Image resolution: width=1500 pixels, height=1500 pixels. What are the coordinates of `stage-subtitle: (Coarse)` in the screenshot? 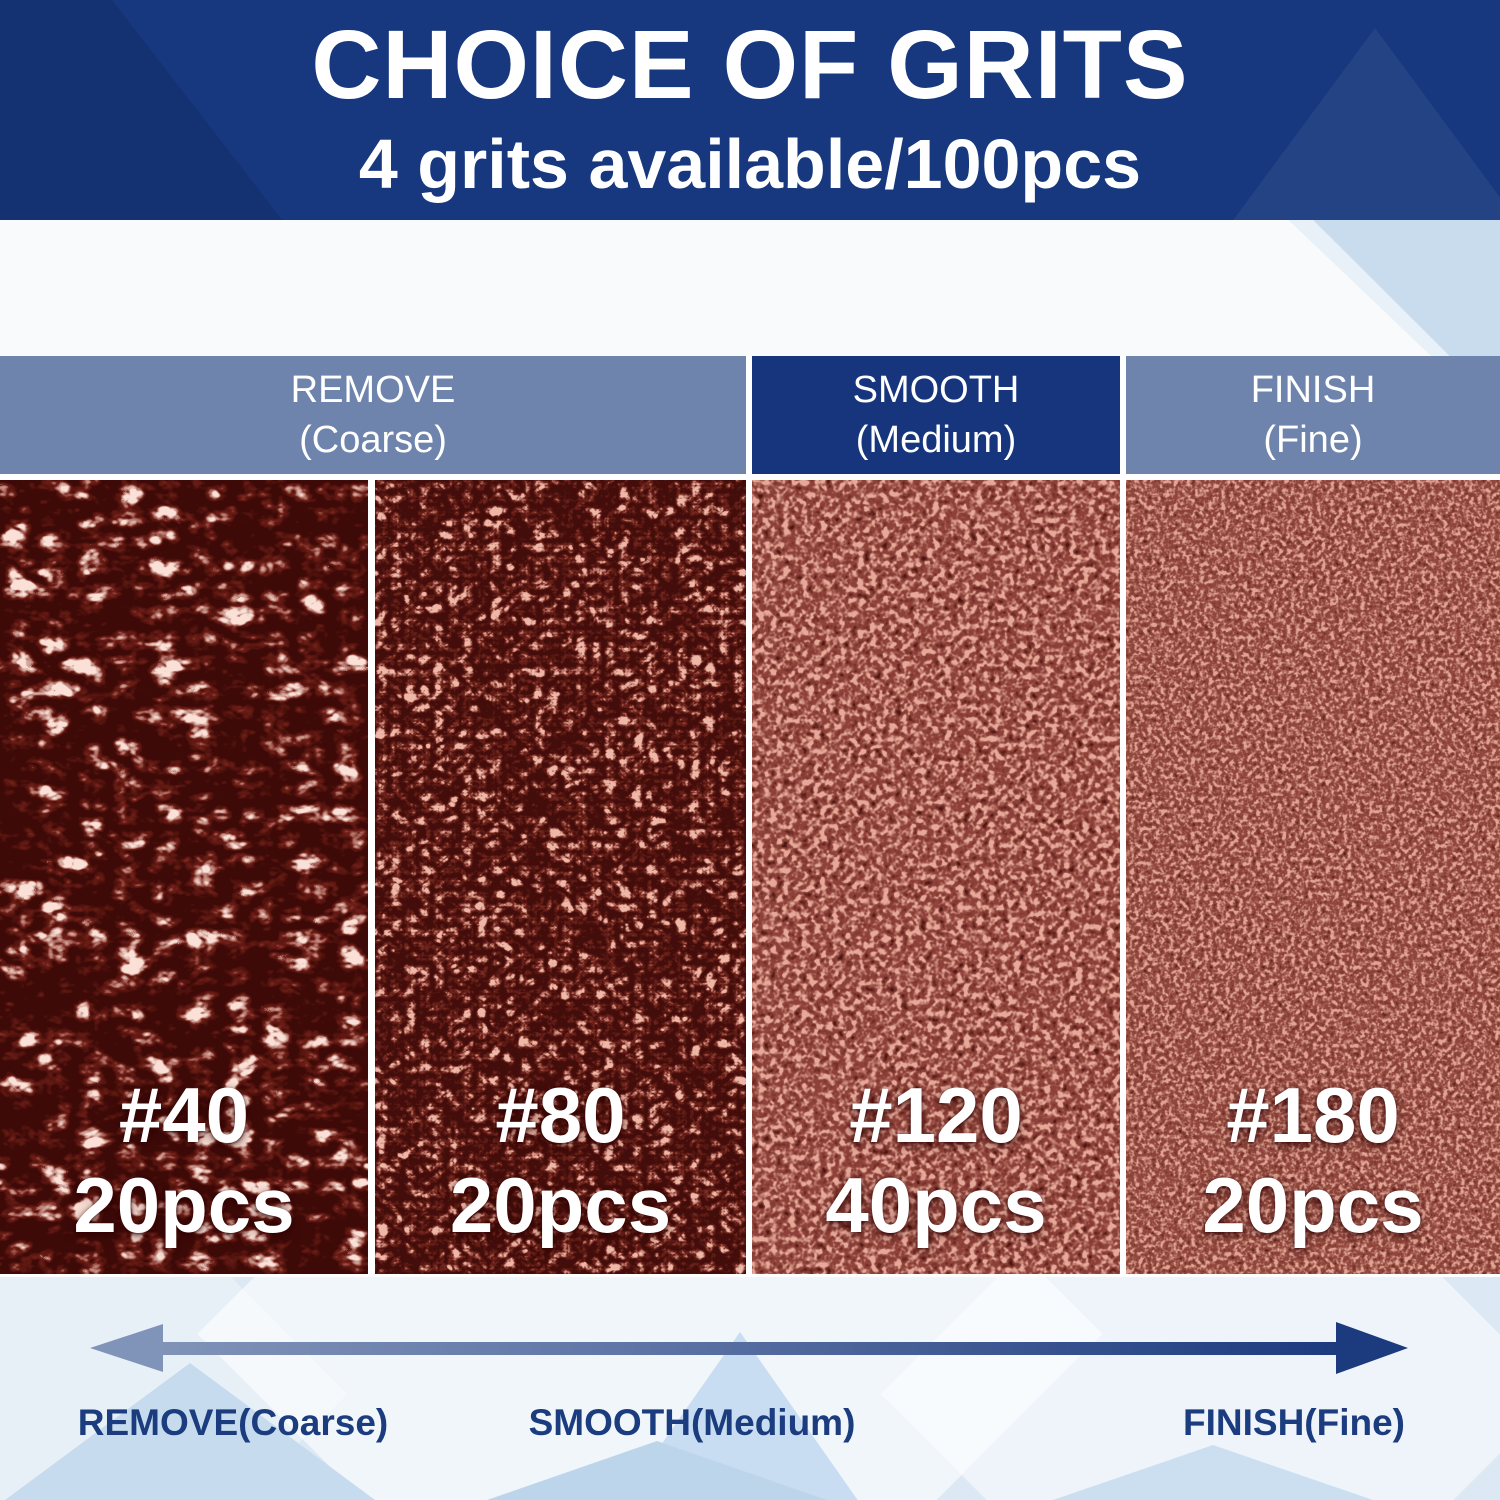 It's located at (373, 440).